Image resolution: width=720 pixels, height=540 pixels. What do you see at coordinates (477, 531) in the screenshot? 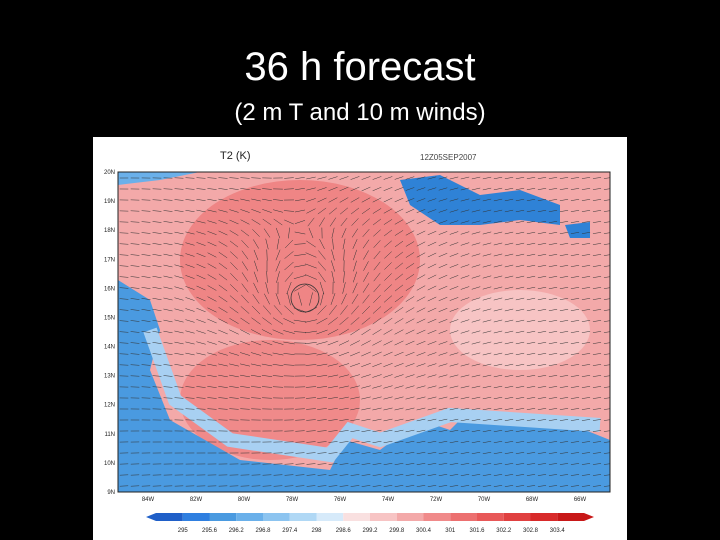
I see `colorbar-label: 301.6` at bounding box center [477, 531].